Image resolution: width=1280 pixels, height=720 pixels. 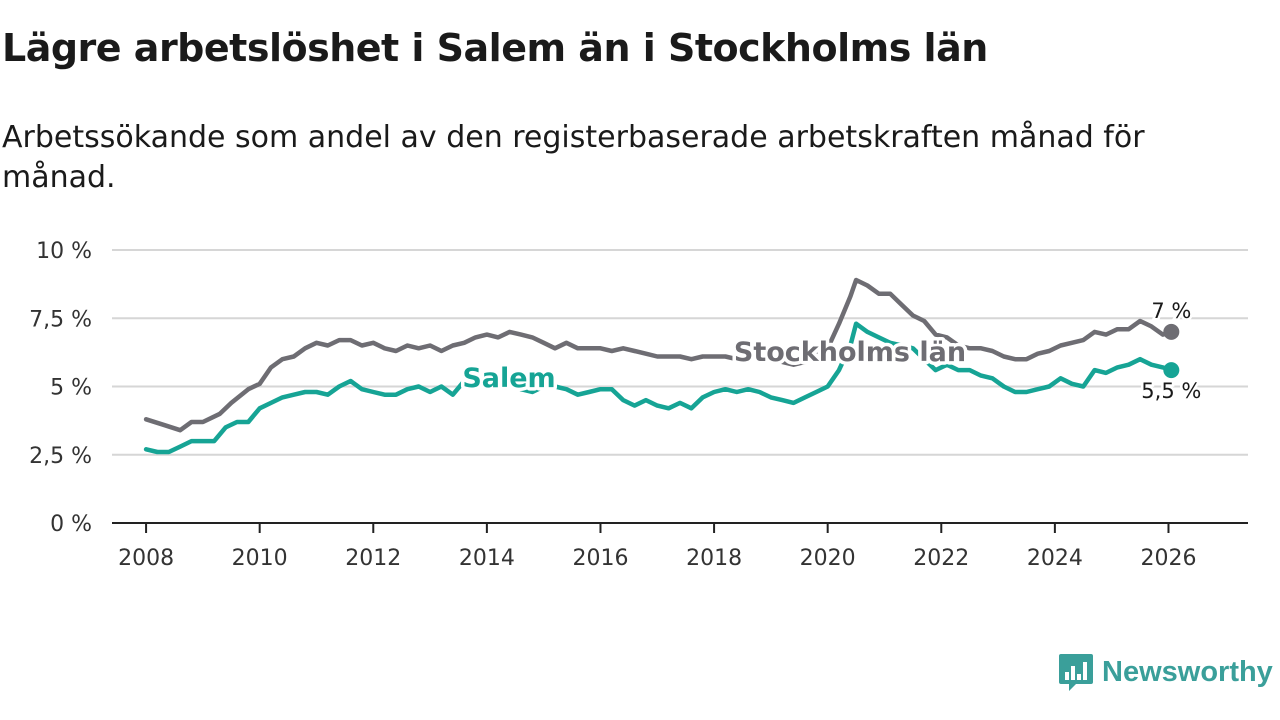 What do you see at coordinates (1171, 311) in the screenshot?
I see `end-label-stockholm: 7 %` at bounding box center [1171, 311].